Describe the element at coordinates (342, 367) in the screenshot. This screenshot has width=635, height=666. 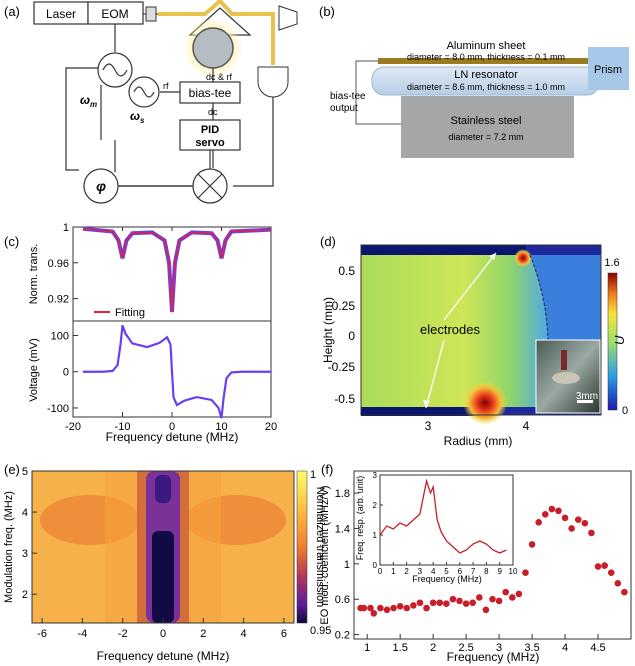
I see `svg-text: -0.25` at that location.